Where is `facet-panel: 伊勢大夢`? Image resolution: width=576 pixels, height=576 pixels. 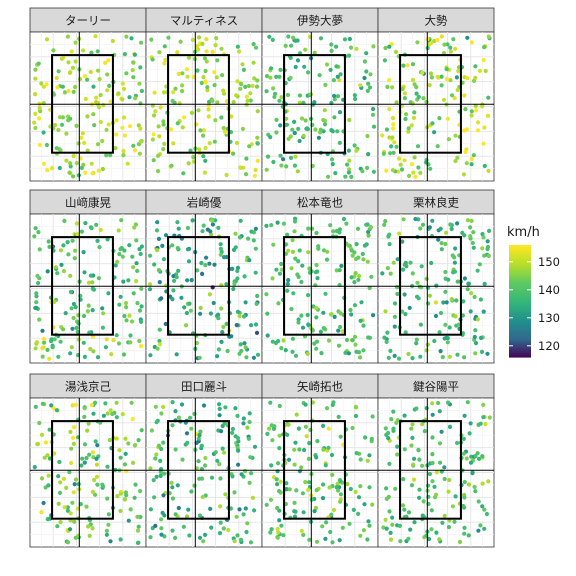
facet-panel: 伊勢大夢 is located at coordinates (320, 94).